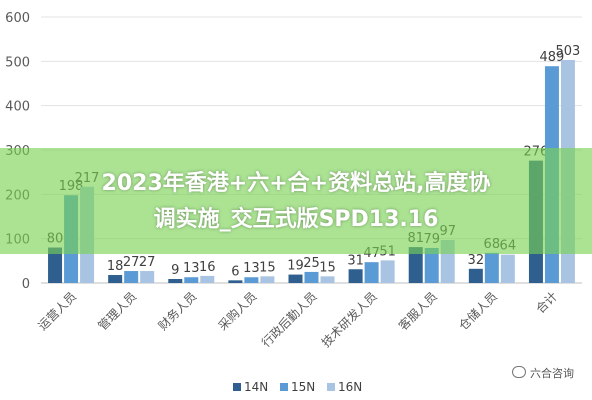 Image resolution: width=592 pixels, height=400 pixels. Describe the element at coordinates (552, 373) in the screenshot. I see `watermark-text: 六合咨询` at that location.